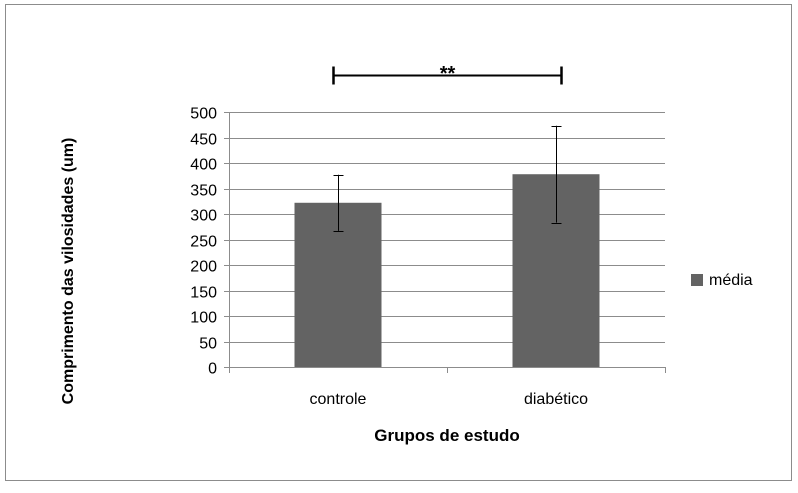 The height and width of the screenshot is (493, 798). Describe the element at coordinates (556, 399) in the screenshot. I see `x-tick-label-1: diabético` at that location.